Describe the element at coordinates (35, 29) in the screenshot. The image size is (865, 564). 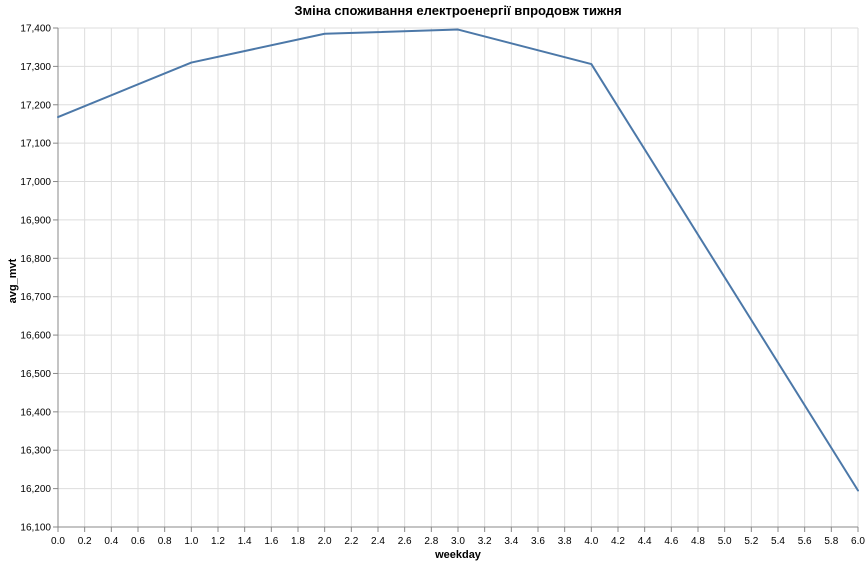
I see `y-tick-label: 17,400` at that location.